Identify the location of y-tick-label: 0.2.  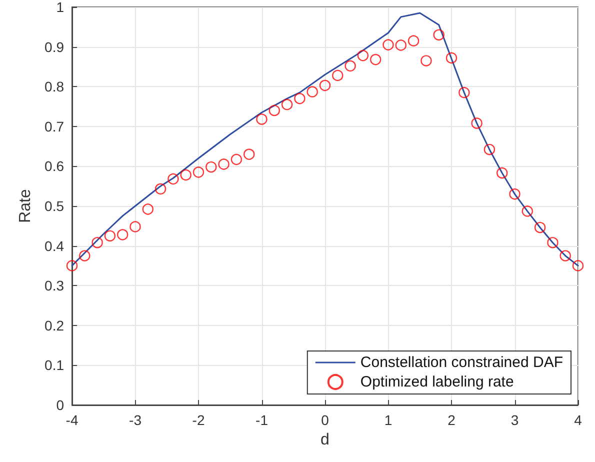
(54, 325).